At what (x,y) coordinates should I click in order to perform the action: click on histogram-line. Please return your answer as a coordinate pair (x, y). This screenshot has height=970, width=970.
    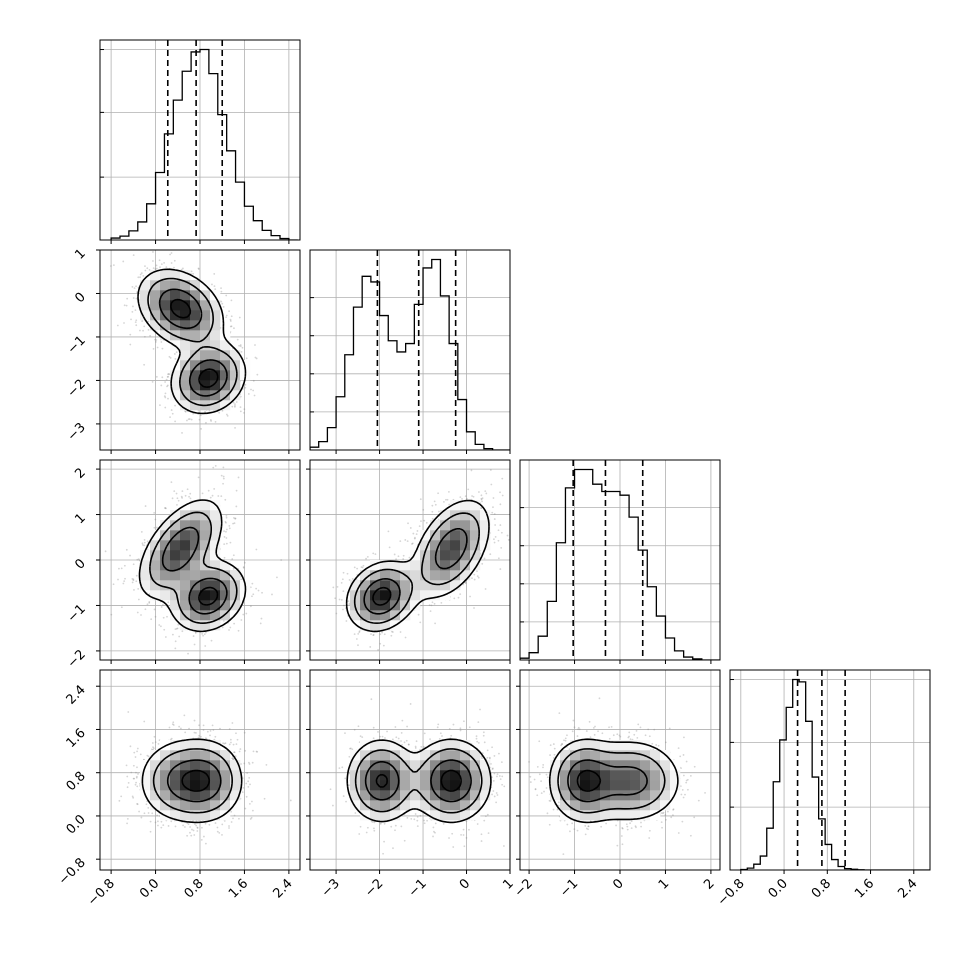
    Looking at the image, I should click on (204, 144).